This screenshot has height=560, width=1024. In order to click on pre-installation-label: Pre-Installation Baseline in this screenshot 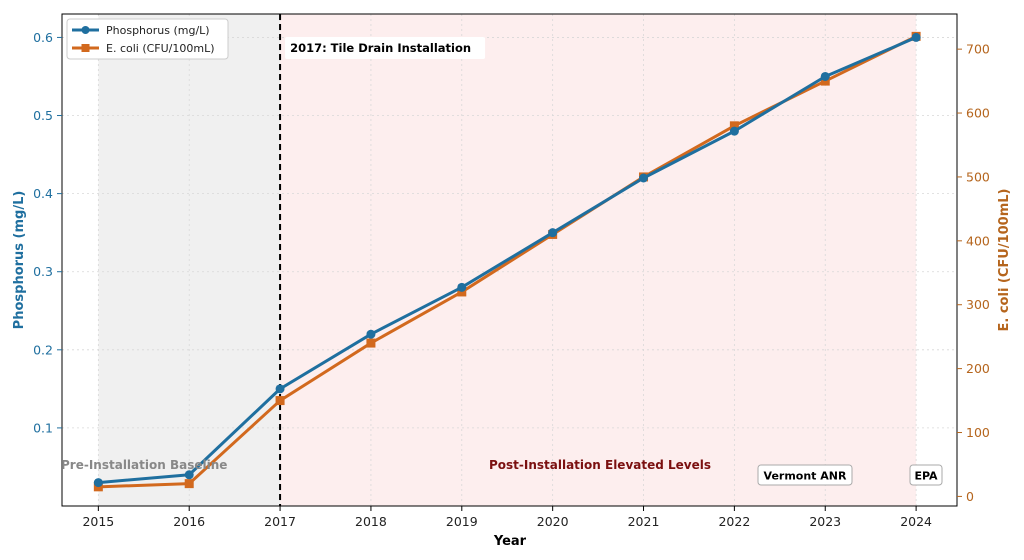, I will do `click(144, 465)`.